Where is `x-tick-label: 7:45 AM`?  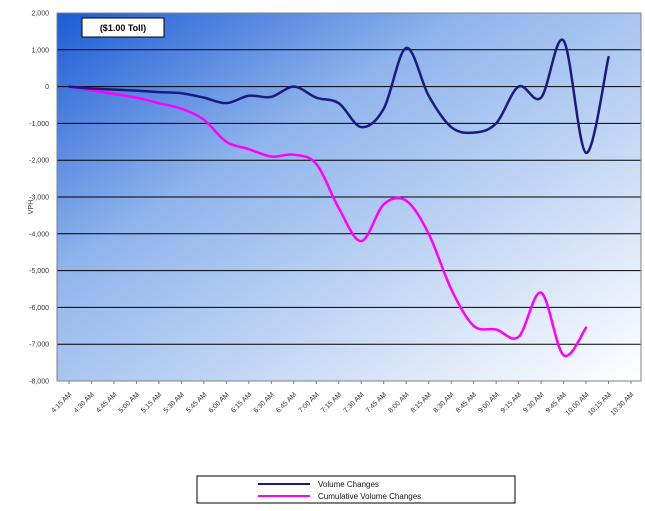 x-tick-label: 7:45 AM is located at coordinates (376, 402).